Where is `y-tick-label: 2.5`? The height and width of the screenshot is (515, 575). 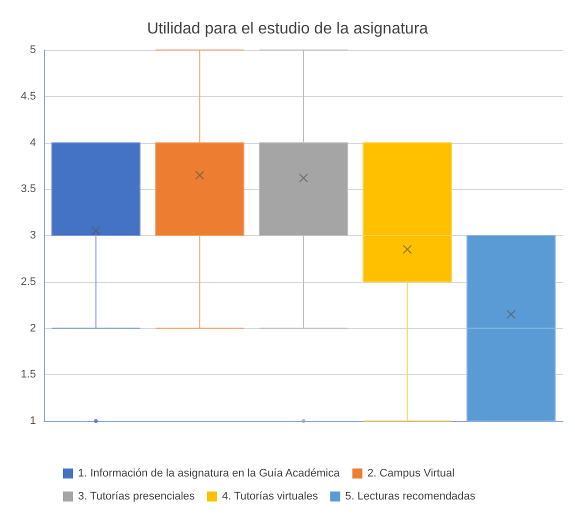
y-tick-label: 2.5 is located at coordinates (28, 282).